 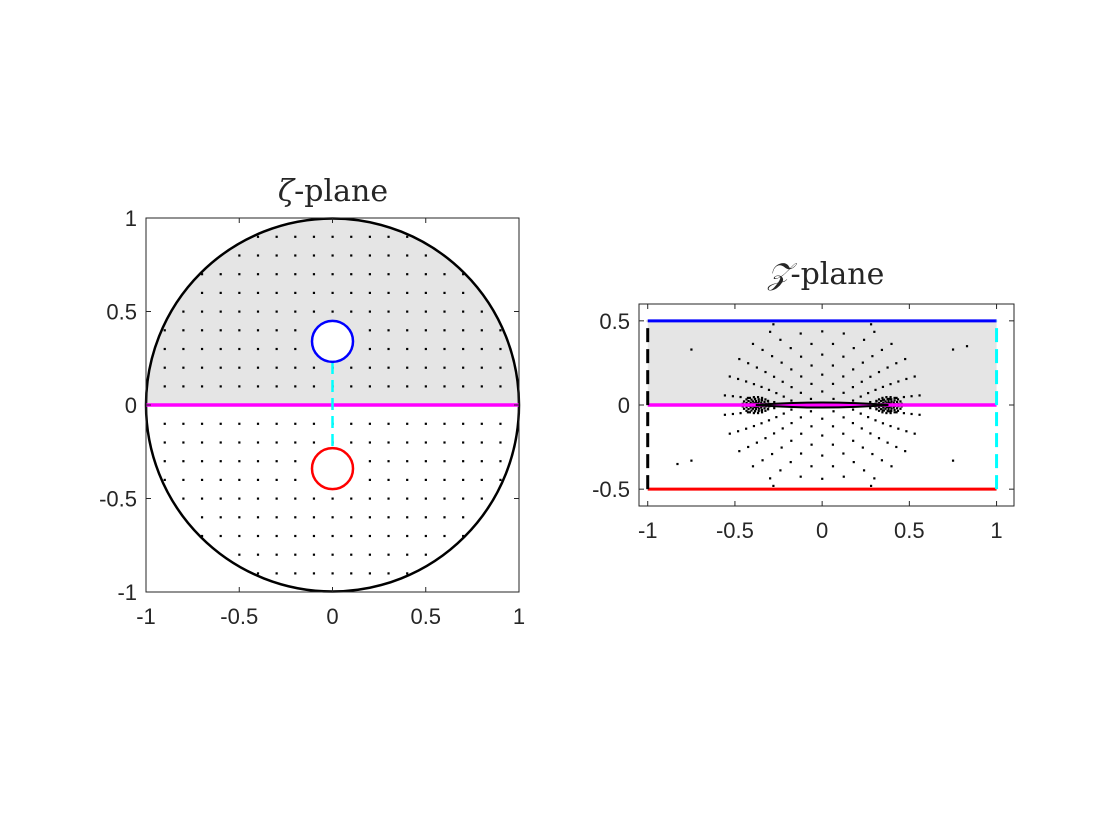 I want to click on zeta-xtick-label: 1, so click(x=519, y=616).